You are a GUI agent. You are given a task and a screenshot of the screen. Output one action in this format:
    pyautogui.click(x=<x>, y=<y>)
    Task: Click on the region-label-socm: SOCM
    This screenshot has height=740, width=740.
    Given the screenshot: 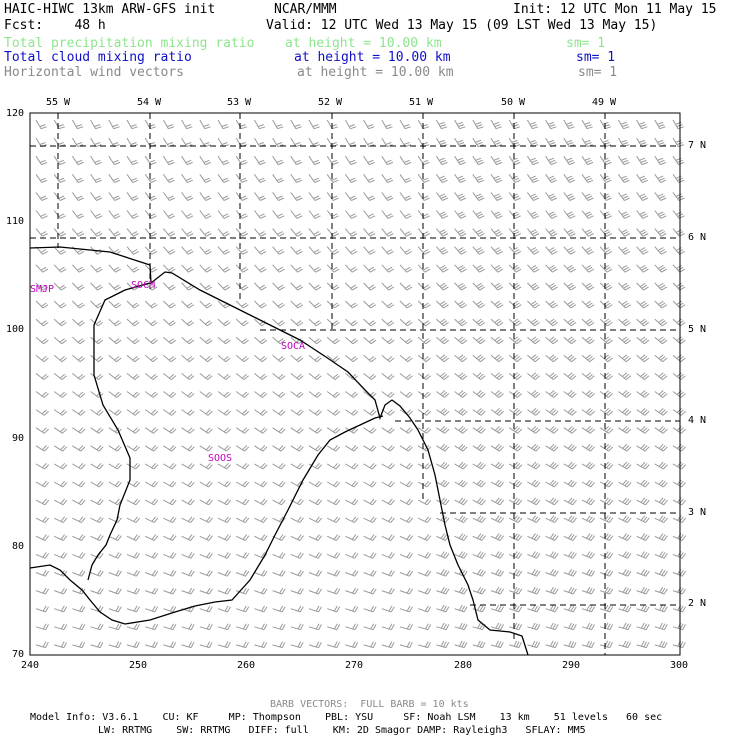 What is the action you would take?
    pyautogui.click(x=143, y=285)
    